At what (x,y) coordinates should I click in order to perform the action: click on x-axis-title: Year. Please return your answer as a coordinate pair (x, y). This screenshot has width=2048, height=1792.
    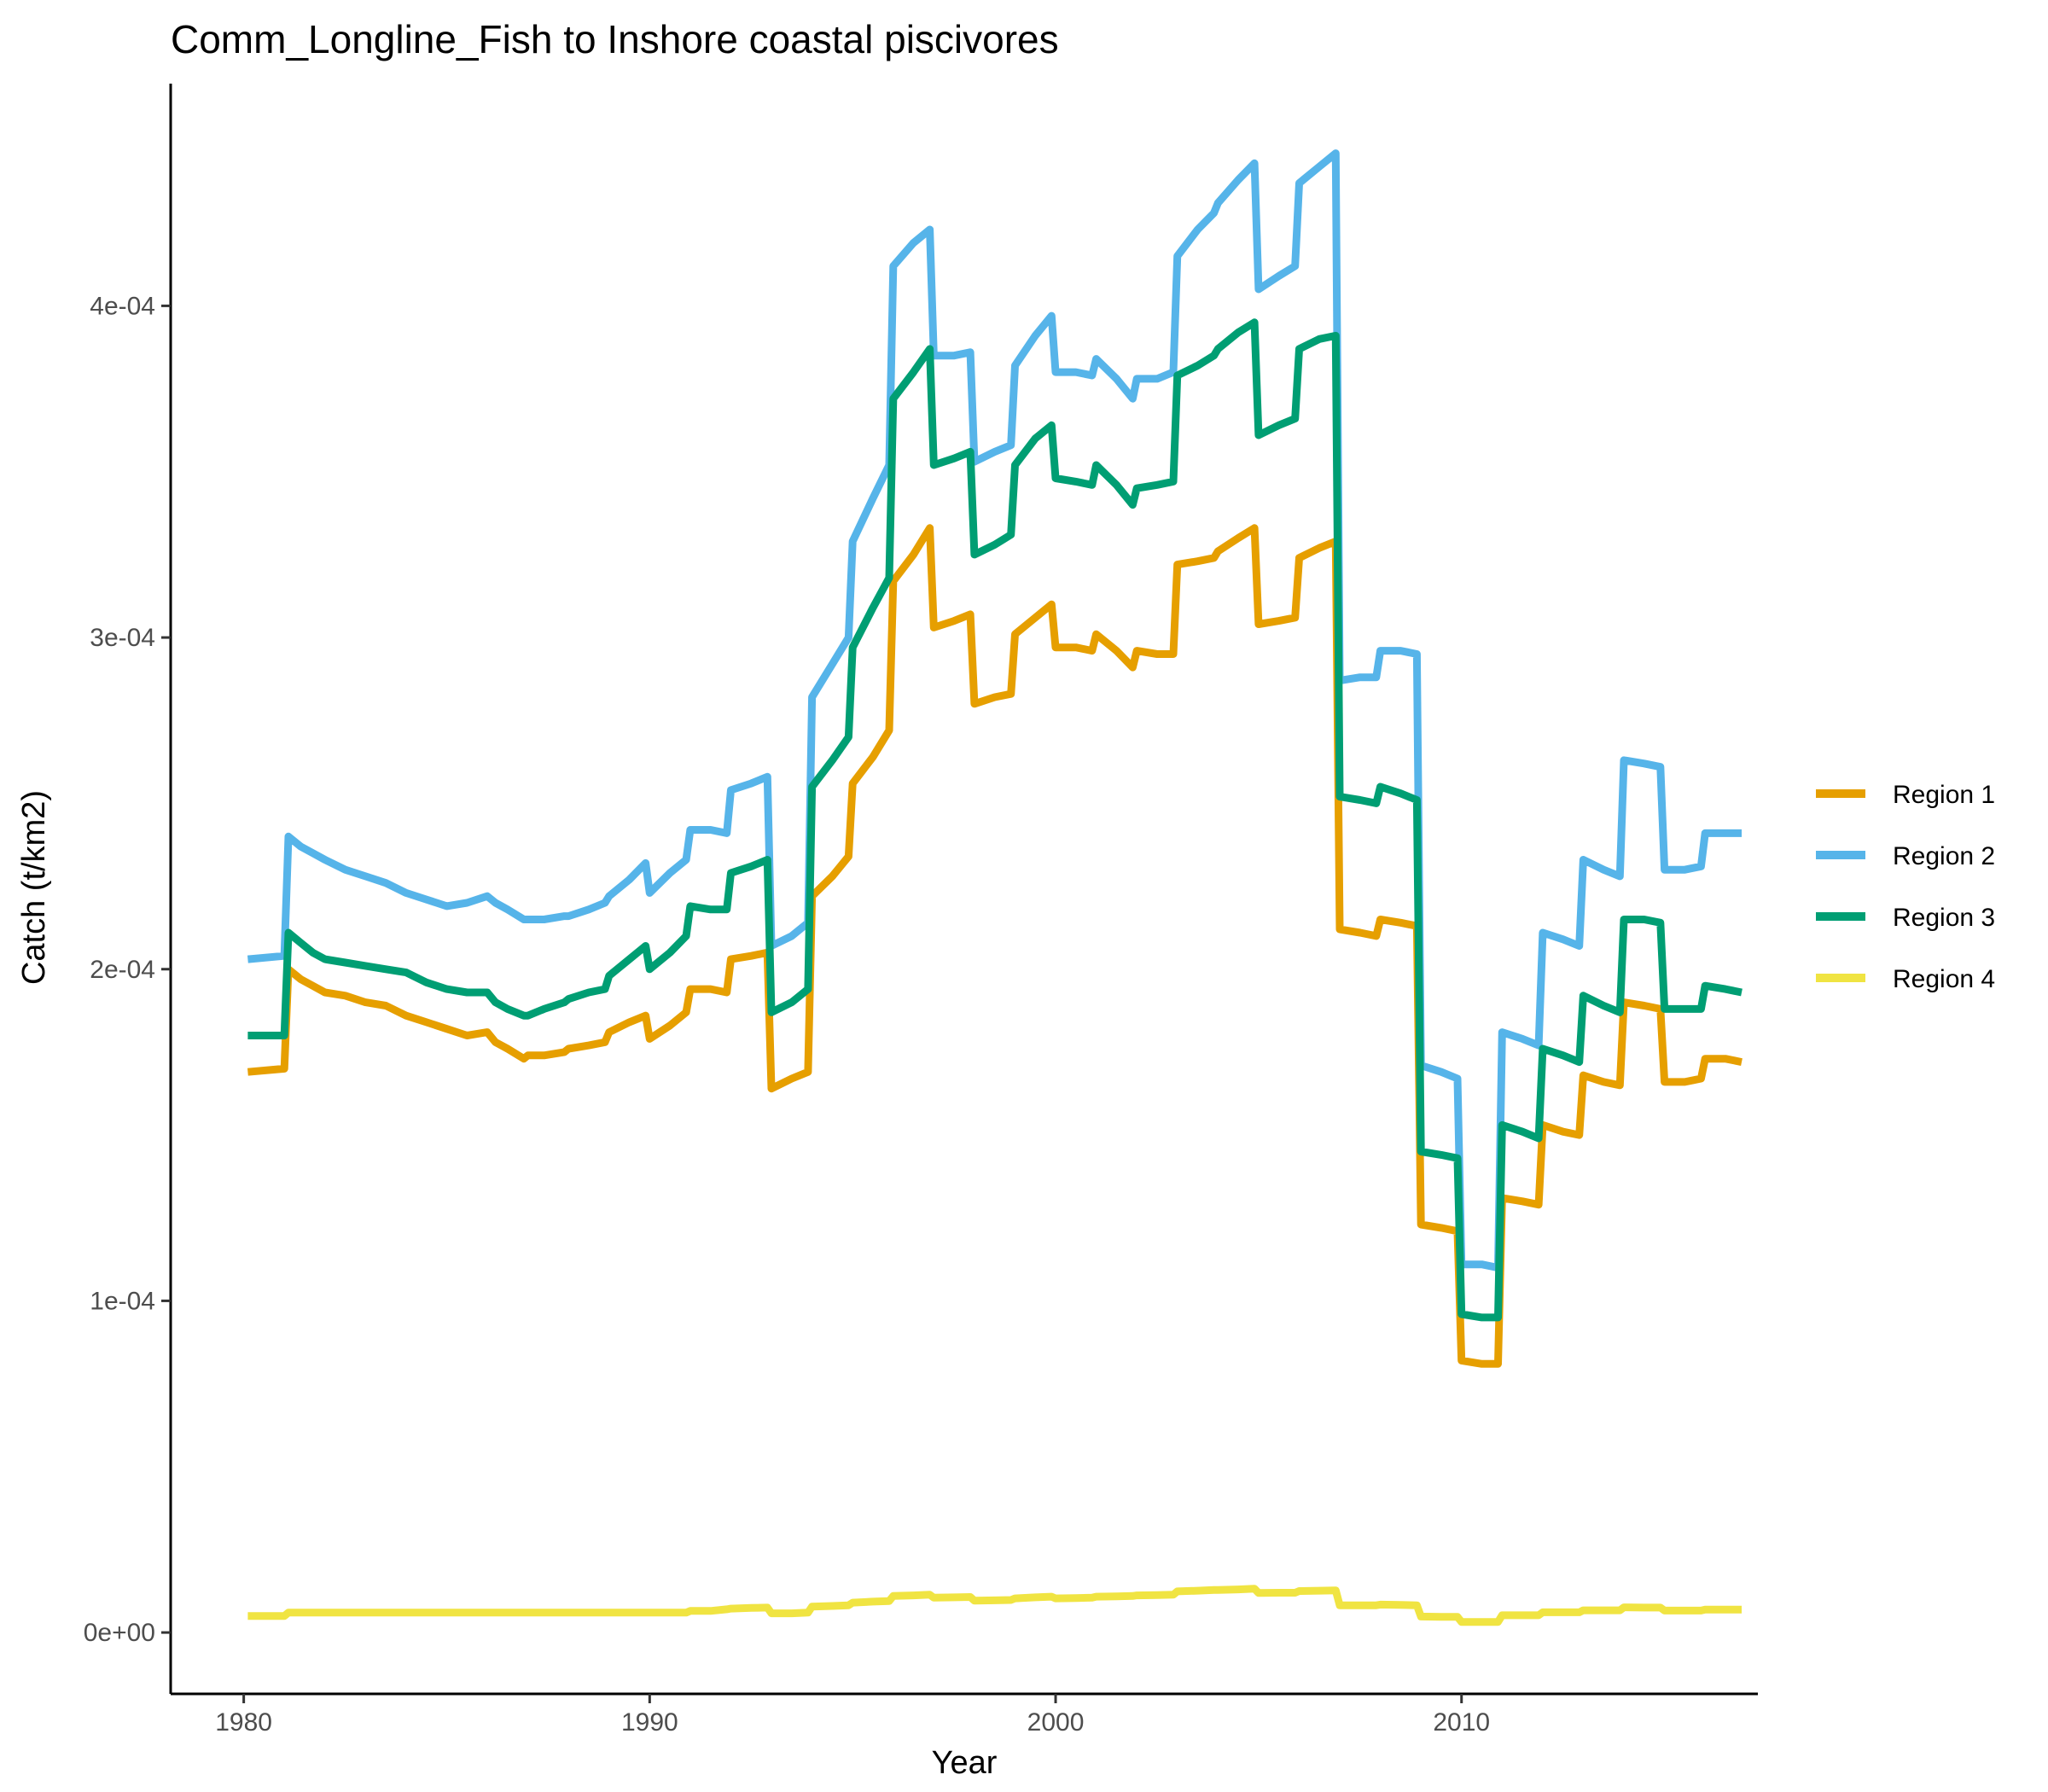
    Looking at the image, I should click on (965, 1763).